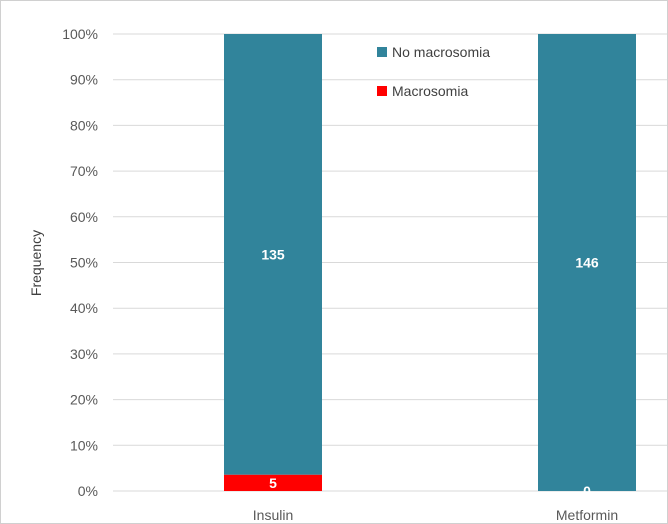 The width and height of the screenshot is (668, 524). I want to click on y-axis-ticks: 0% 10% 20% 30% 40% 50% 60% 70% 80% 90% 100%, so click(80, 262).